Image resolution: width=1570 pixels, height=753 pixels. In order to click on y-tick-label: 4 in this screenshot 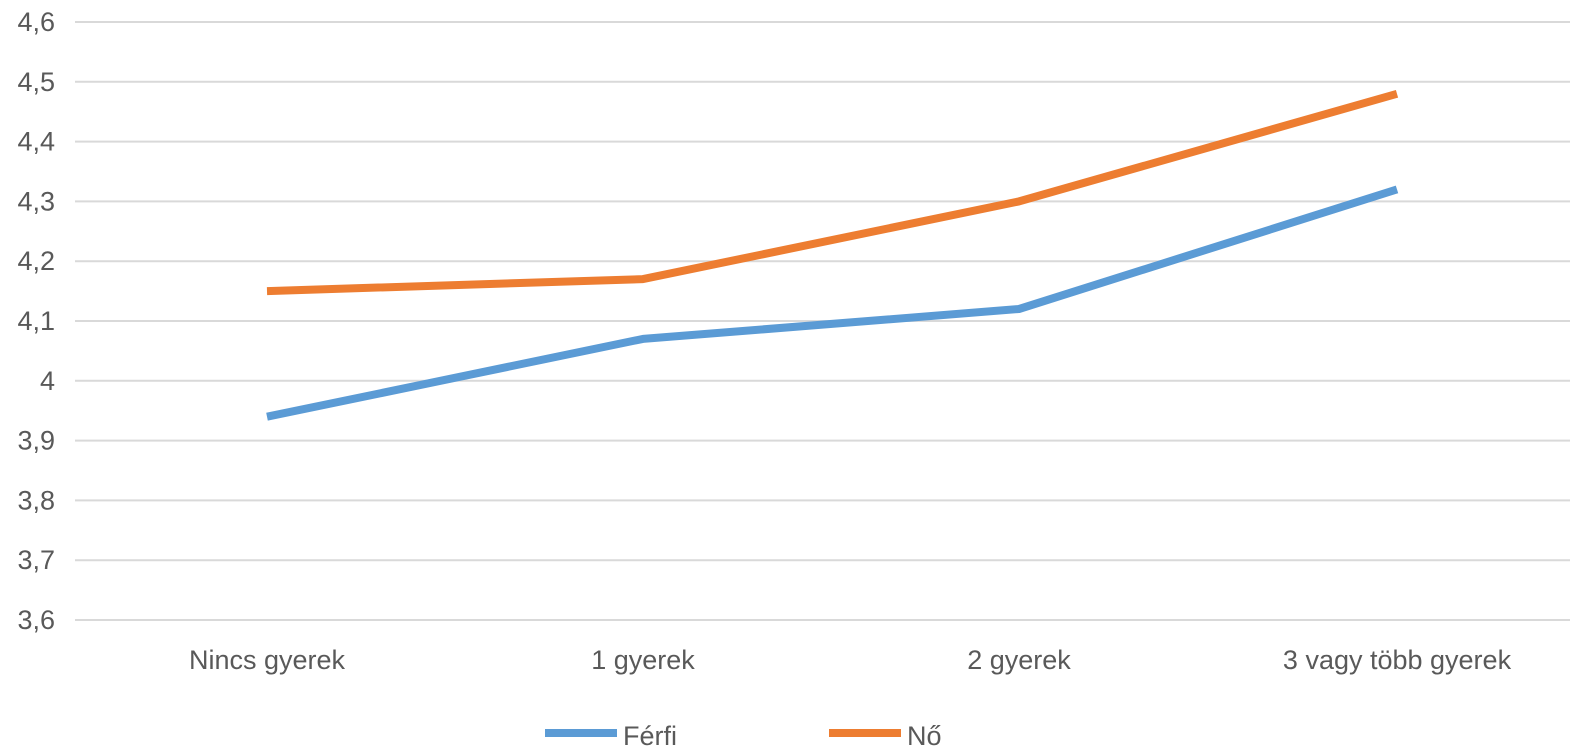, I will do `click(47, 381)`.